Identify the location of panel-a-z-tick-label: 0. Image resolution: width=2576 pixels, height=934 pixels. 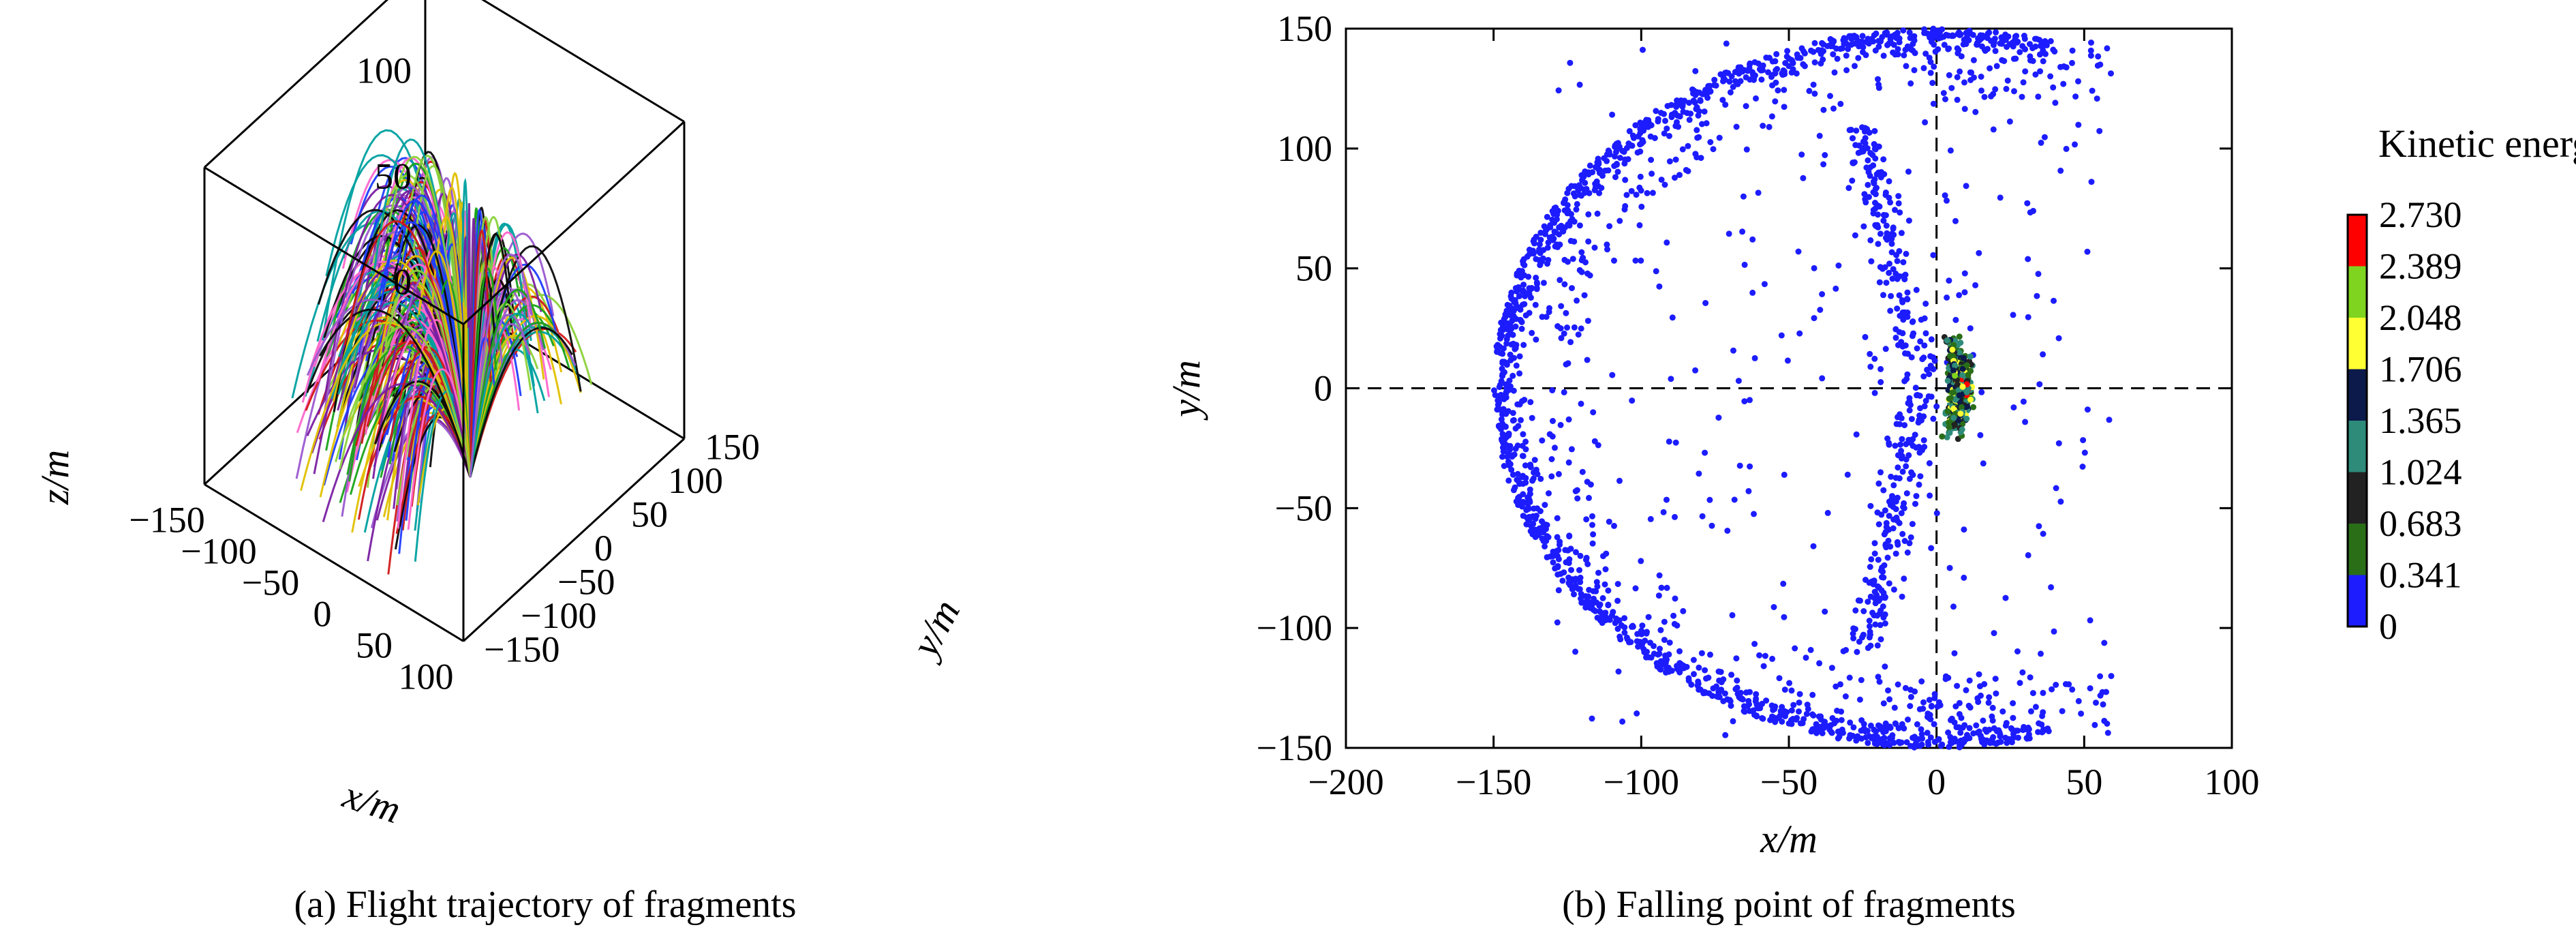
(402, 282).